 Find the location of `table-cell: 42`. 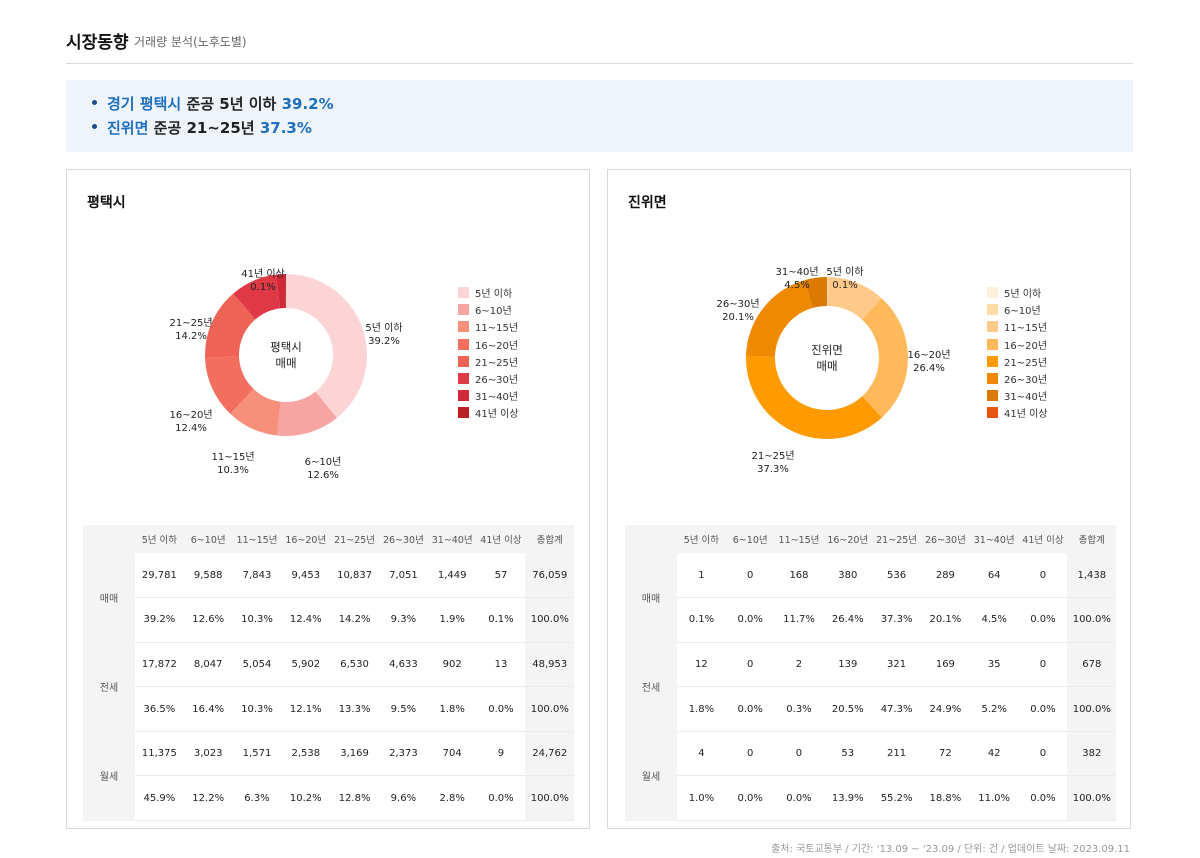

table-cell: 42 is located at coordinates (994, 754).